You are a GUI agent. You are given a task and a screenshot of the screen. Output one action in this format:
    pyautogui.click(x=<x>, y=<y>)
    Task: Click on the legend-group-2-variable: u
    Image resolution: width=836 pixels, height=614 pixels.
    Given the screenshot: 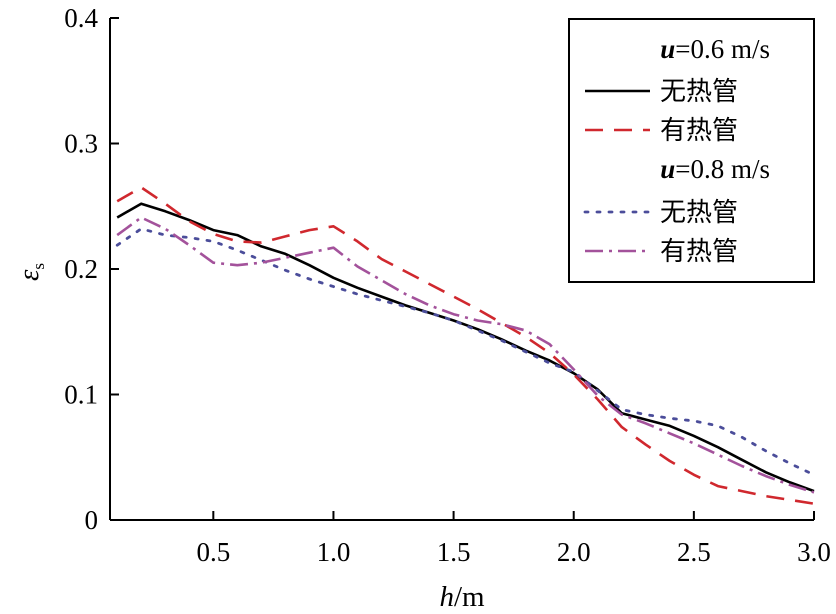 What is the action you would take?
    pyautogui.click(x=667, y=169)
    